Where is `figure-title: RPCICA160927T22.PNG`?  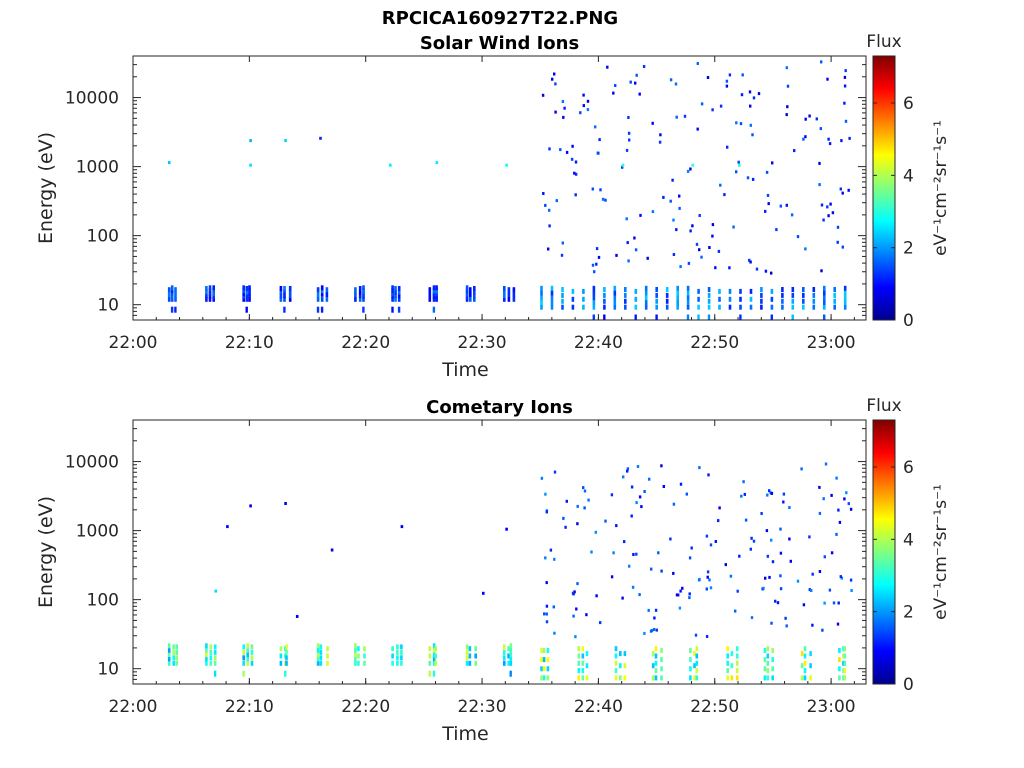
figure-title: RPCICA160927T22.PNG is located at coordinates (500, 18).